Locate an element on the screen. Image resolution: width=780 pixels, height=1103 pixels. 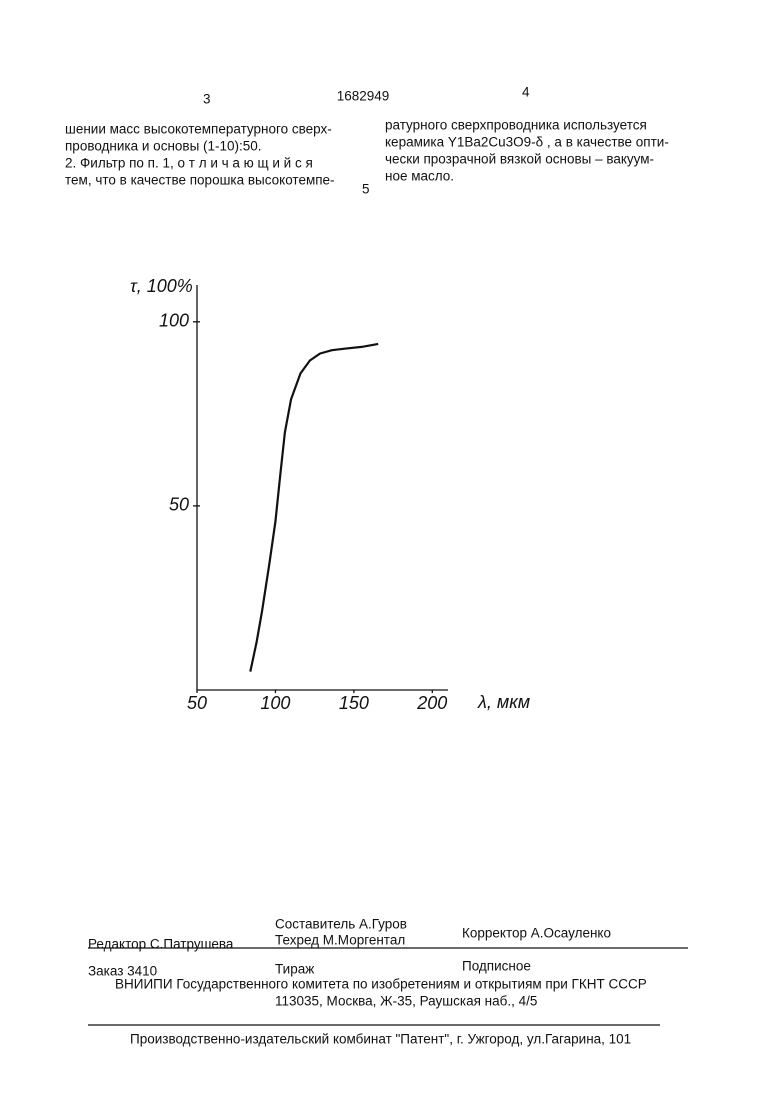
x-axis-label: λ, мкм is located at coordinates (503, 702).